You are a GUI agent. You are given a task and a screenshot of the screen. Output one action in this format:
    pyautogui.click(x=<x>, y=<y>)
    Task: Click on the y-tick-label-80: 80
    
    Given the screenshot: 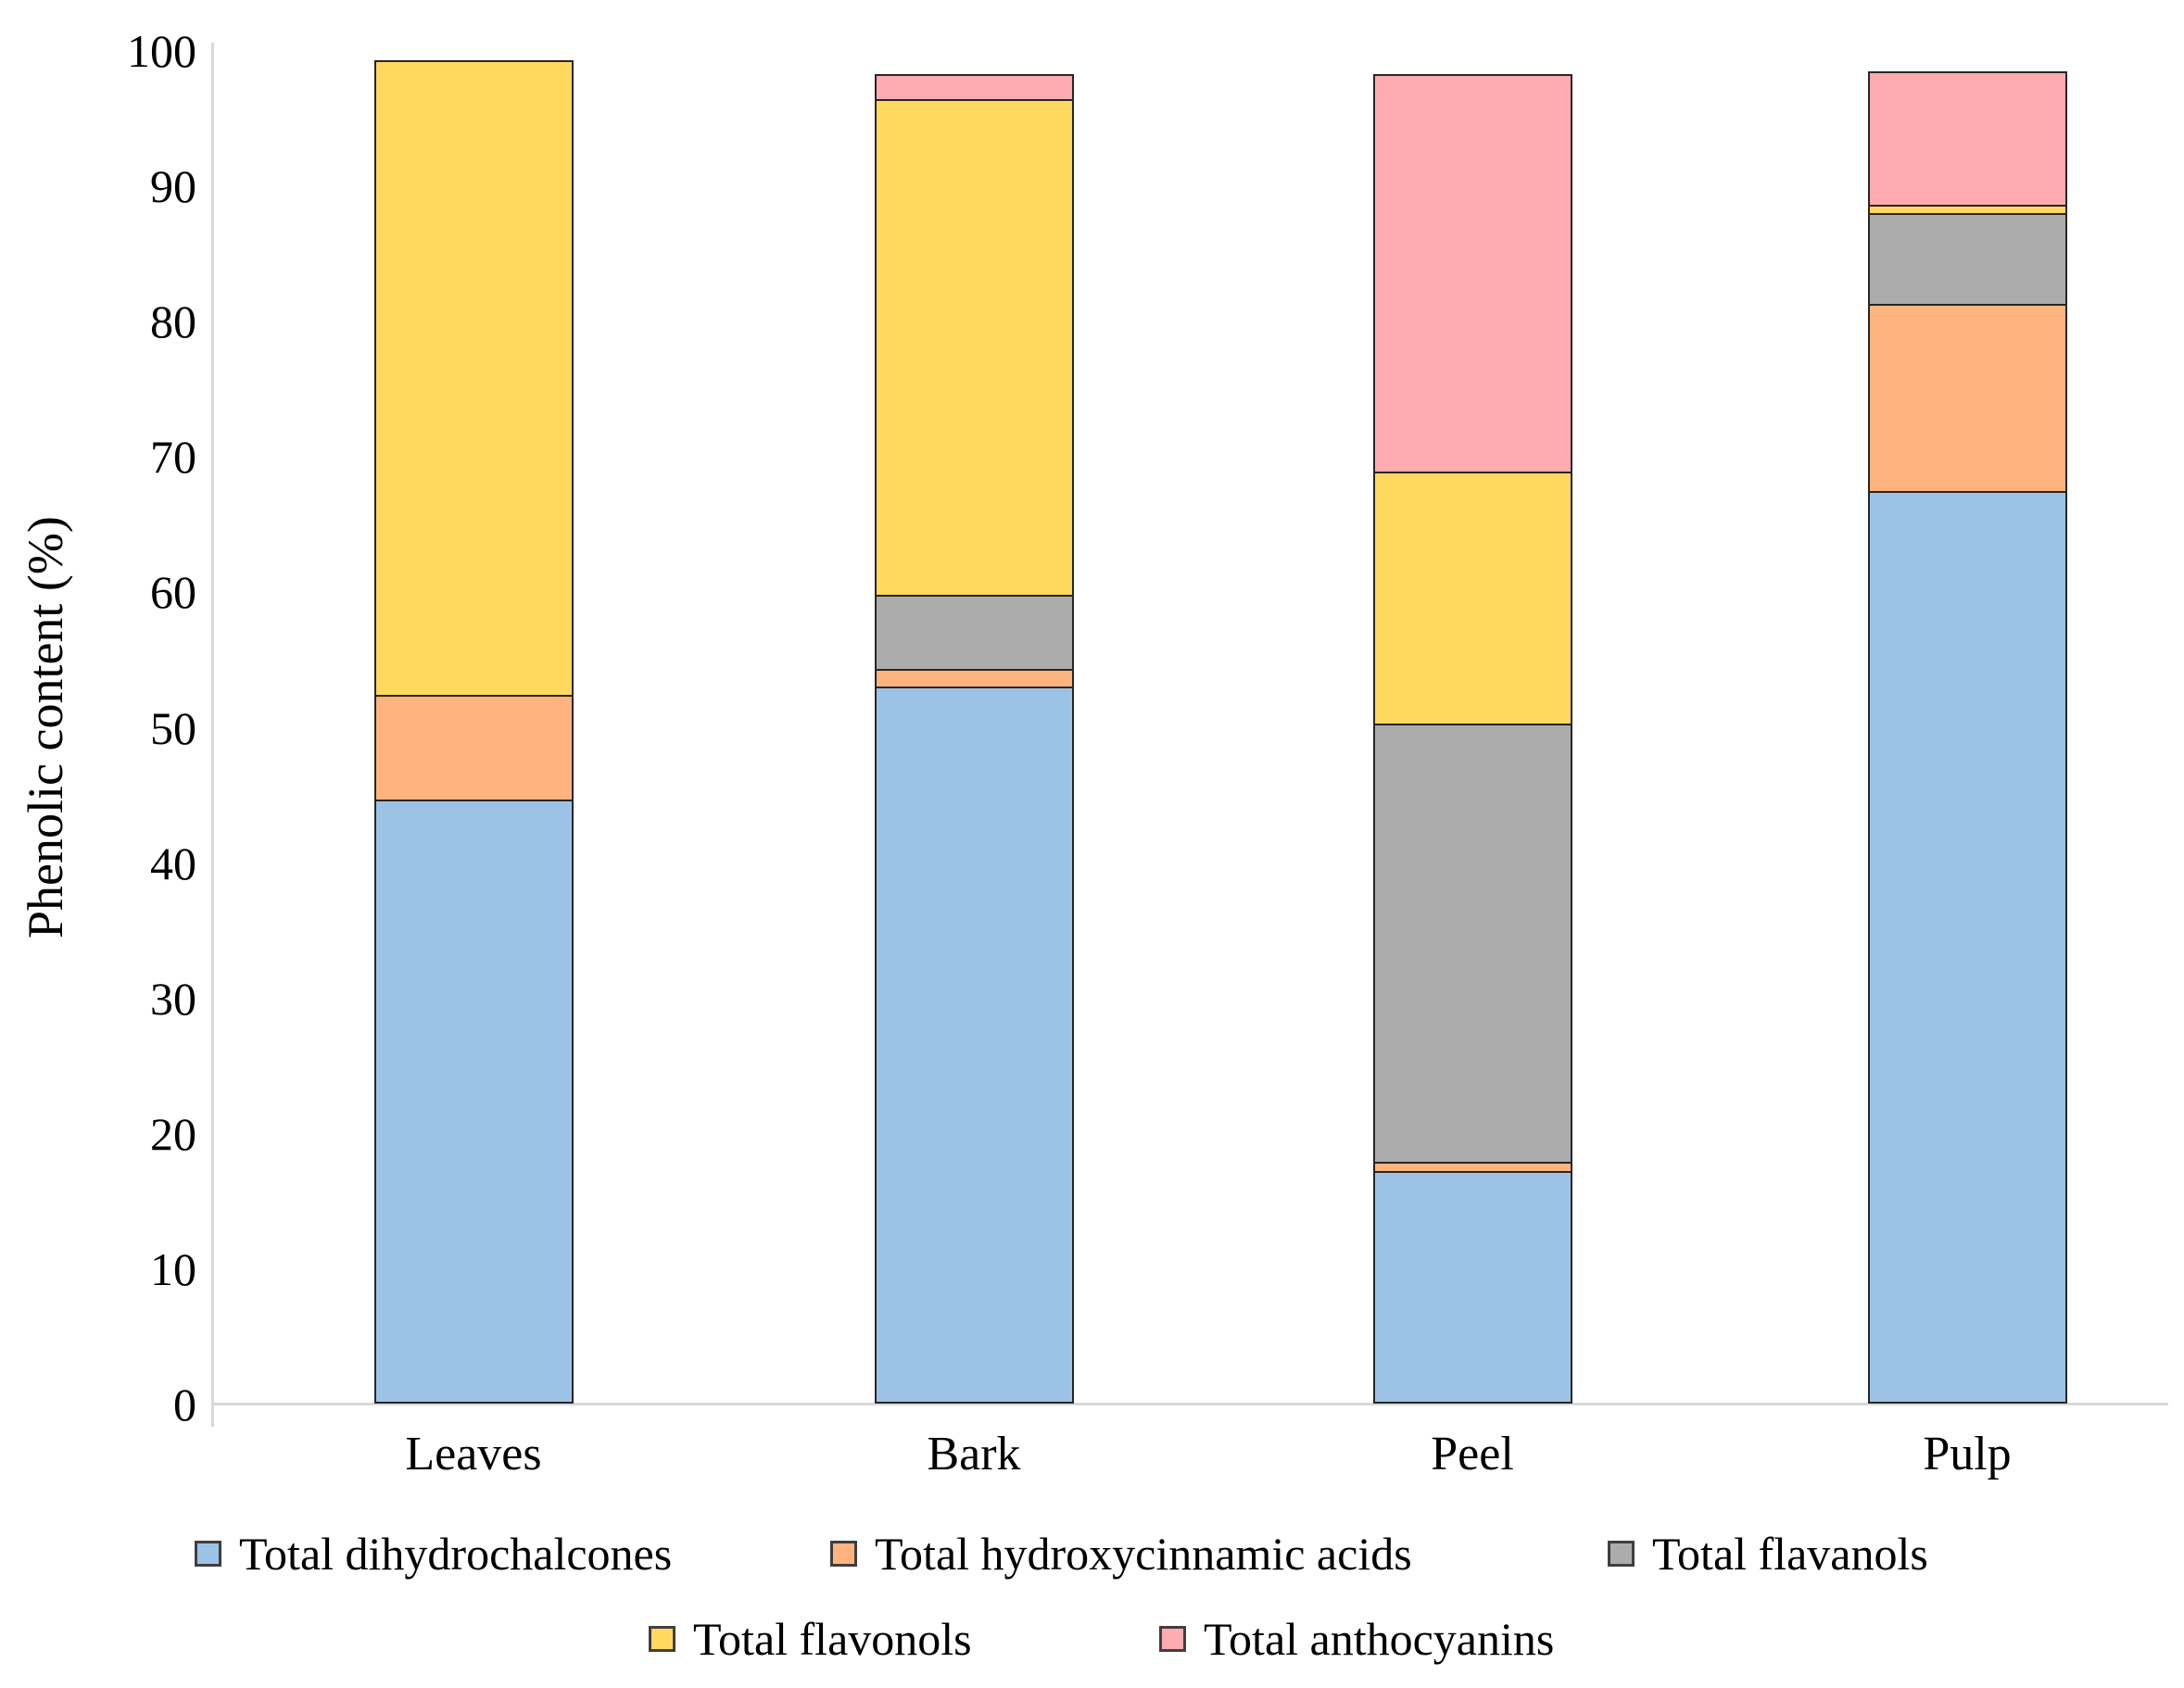 What is the action you would take?
    pyautogui.click(x=173, y=322)
    